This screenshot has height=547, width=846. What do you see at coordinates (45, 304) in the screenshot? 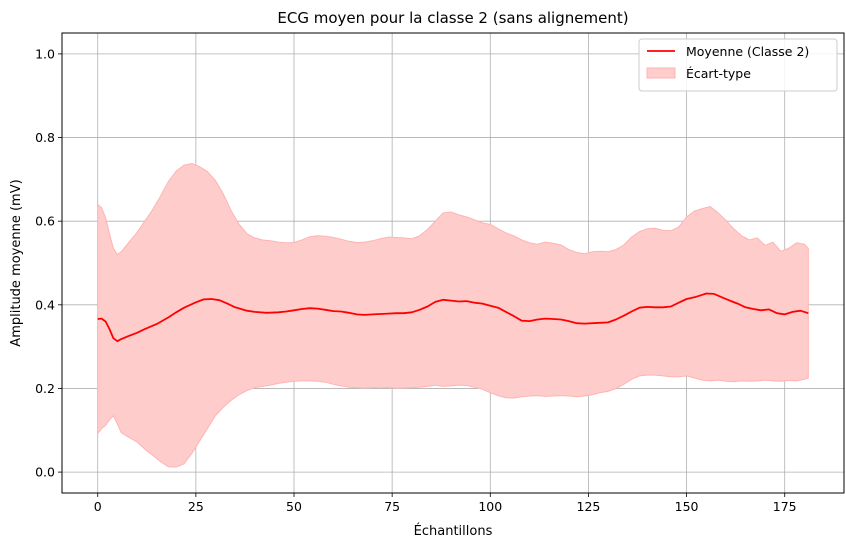
I see `y-tick-label: 0.4` at bounding box center [45, 304].